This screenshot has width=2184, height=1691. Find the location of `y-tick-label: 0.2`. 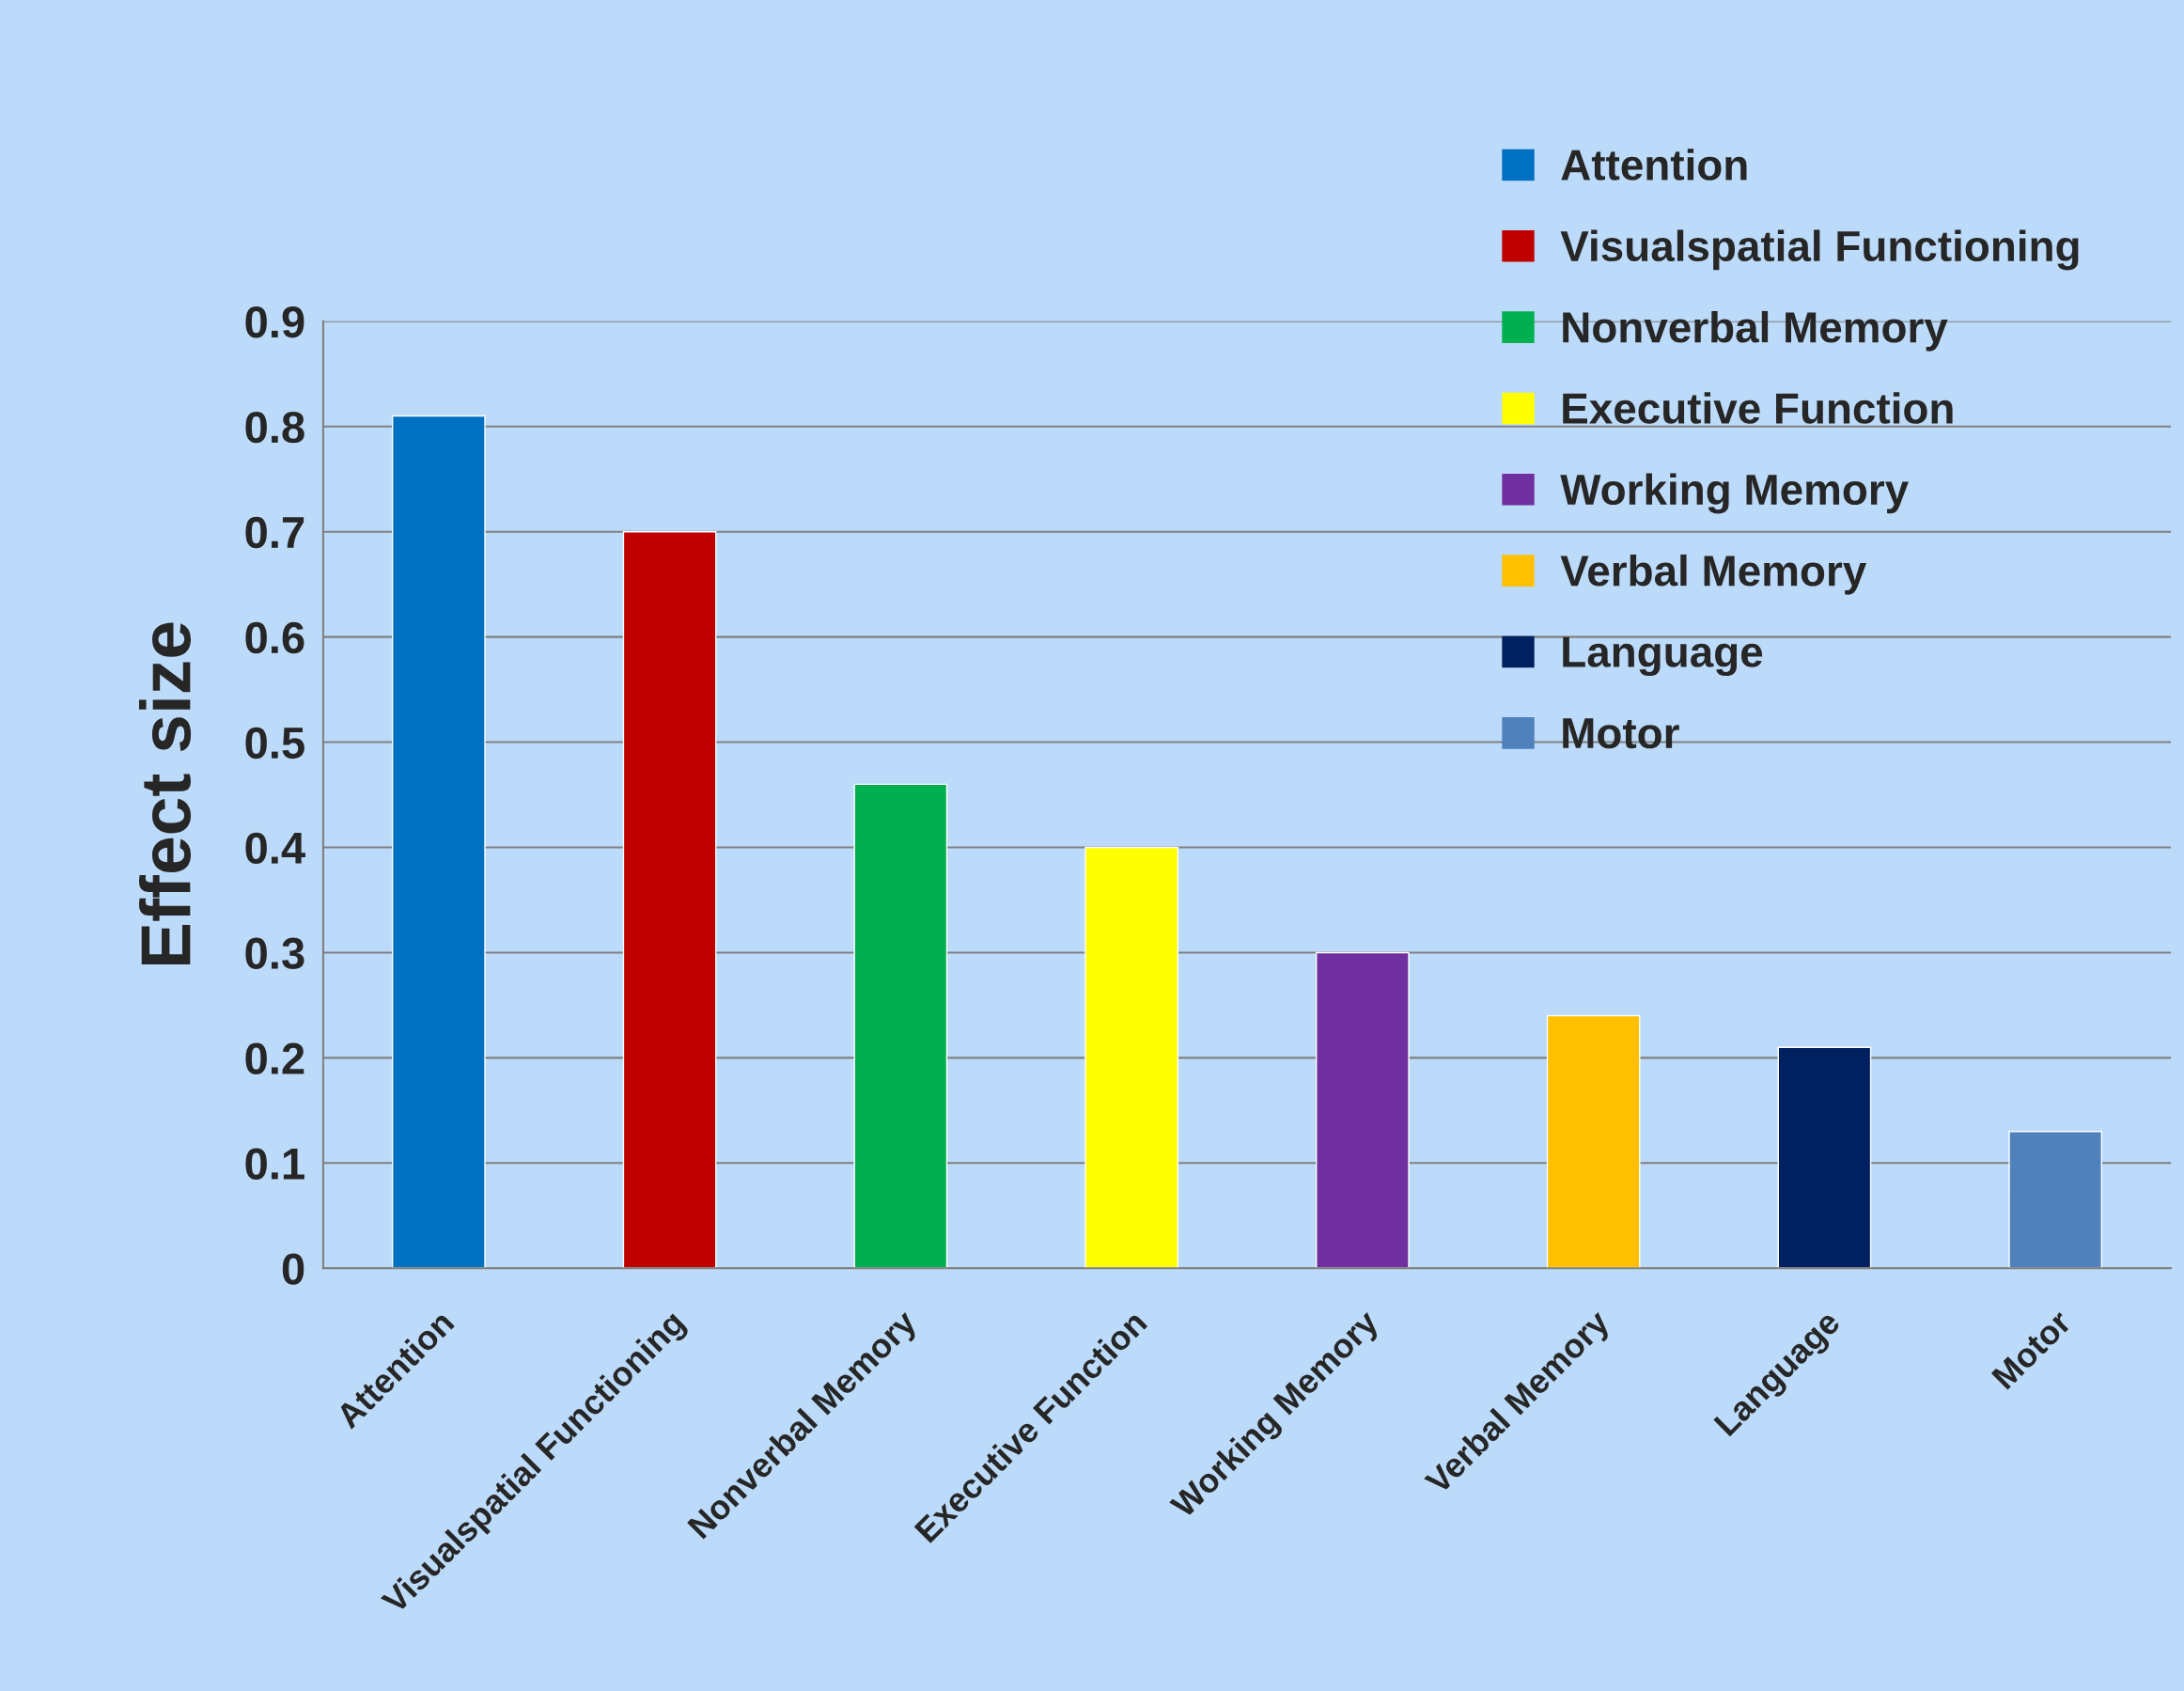

y-tick-label: 0.2 is located at coordinates (275, 1058).